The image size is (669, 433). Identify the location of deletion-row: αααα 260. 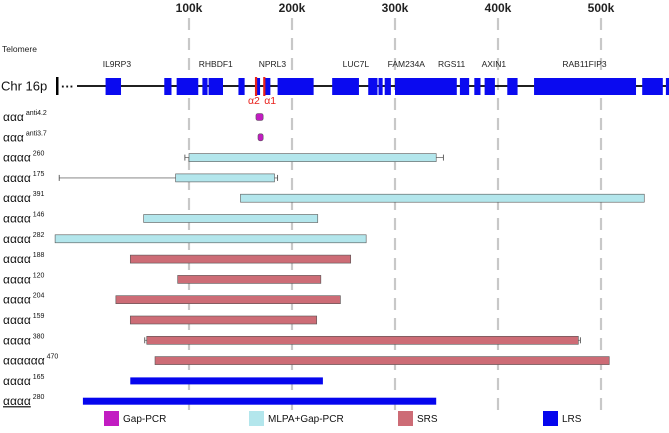
(223, 158).